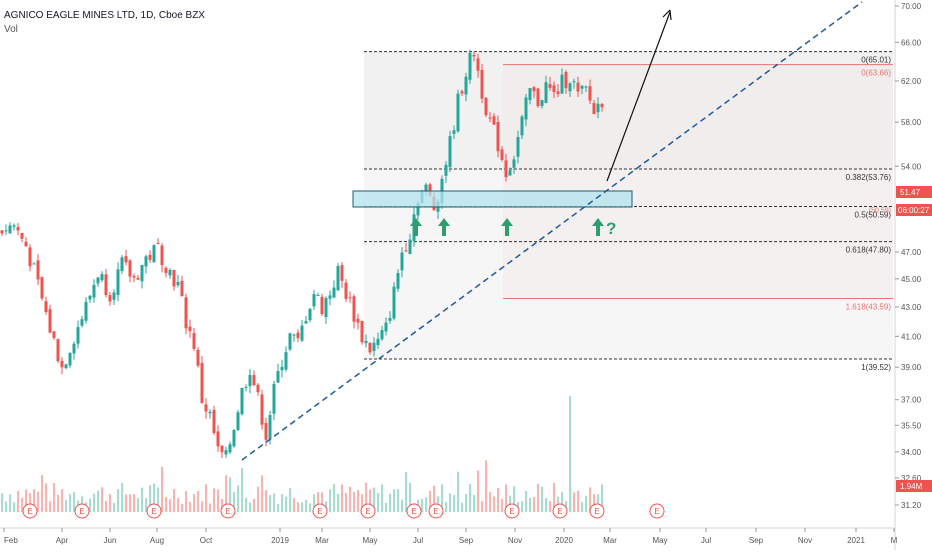 The width and height of the screenshot is (932, 555). Describe the element at coordinates (157, 540) in the screenshot. I see `time-axis-tick-label: Aug` at that location.